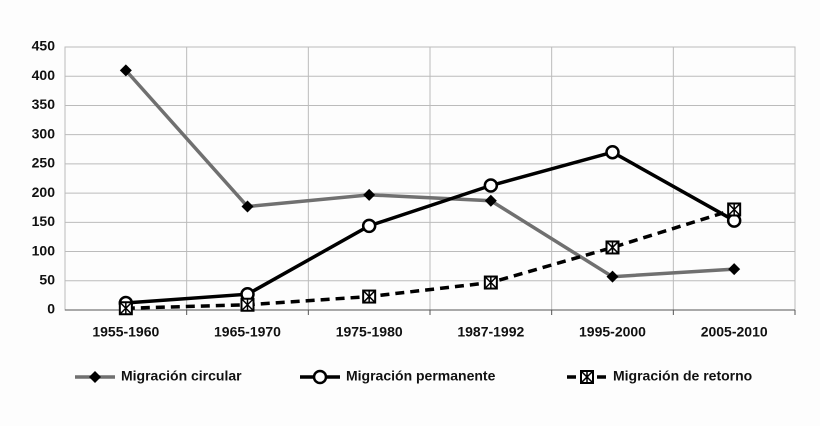 Image resolution: width=820 pixels, height=426 pixels. What do you see at coordinates (44, 250) in the screenshot?
I see `y-tick-label: 100` at bounding box center [44, 250].